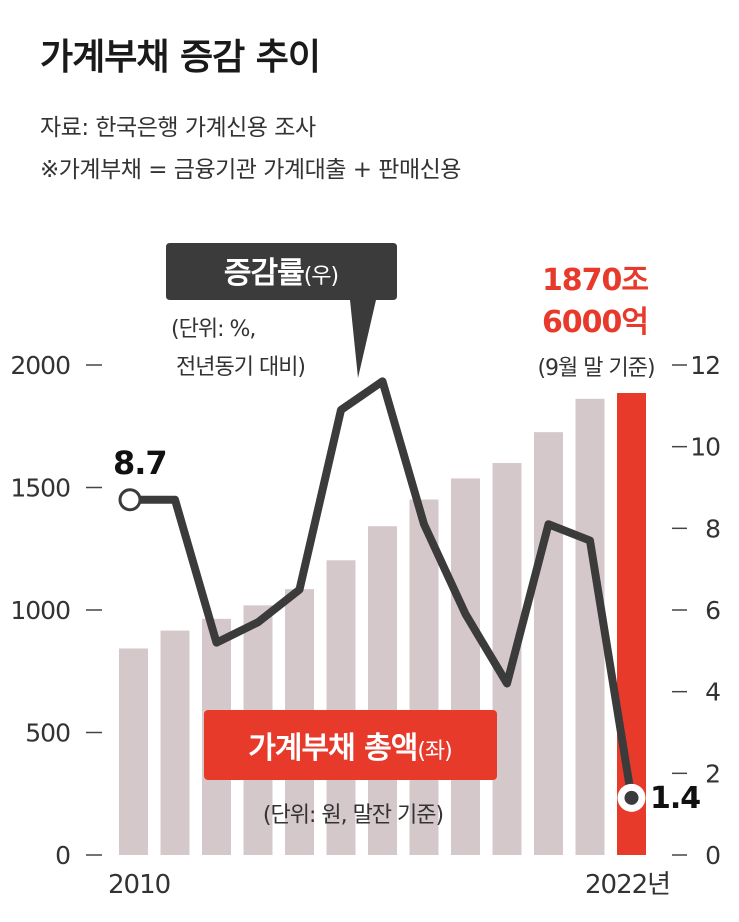 The width and height of the screenshot is (739, 922). I want to click on bar-2015, so click(341, 707).